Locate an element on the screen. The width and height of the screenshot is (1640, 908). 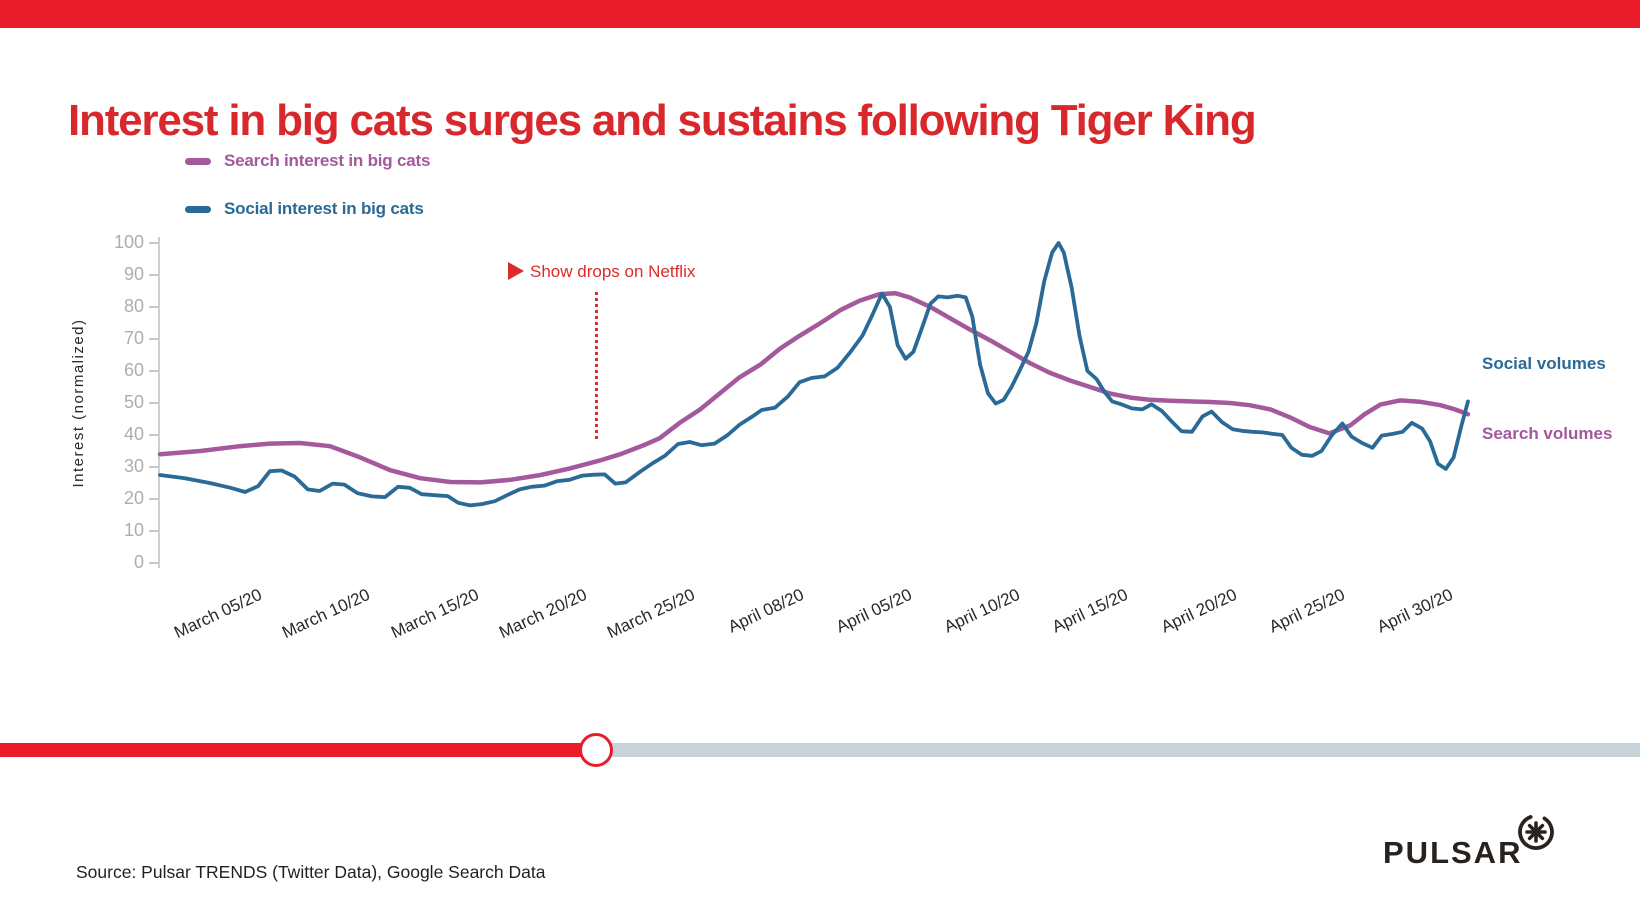
play-triangle-icon is located at coordinates (516, 271).